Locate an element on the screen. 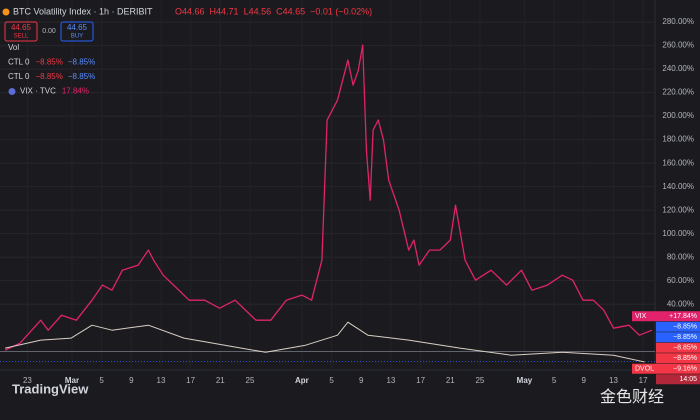 This screenshot has height=420, width=700. x-tick-label: May is located at coordinates (525, 380).